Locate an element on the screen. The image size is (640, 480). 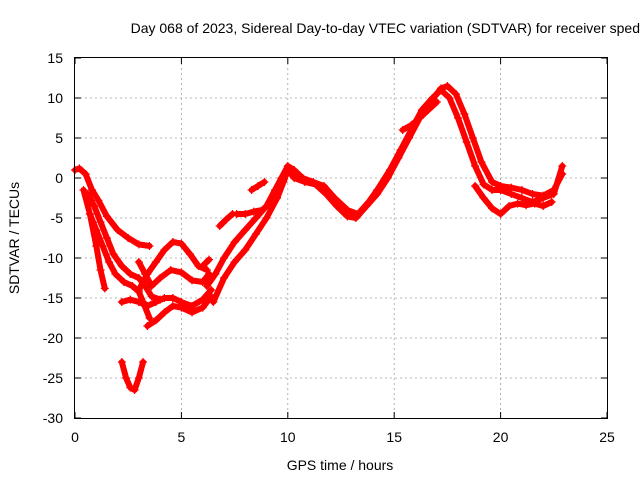
series-arc-l is located at coordinates (513, 200).